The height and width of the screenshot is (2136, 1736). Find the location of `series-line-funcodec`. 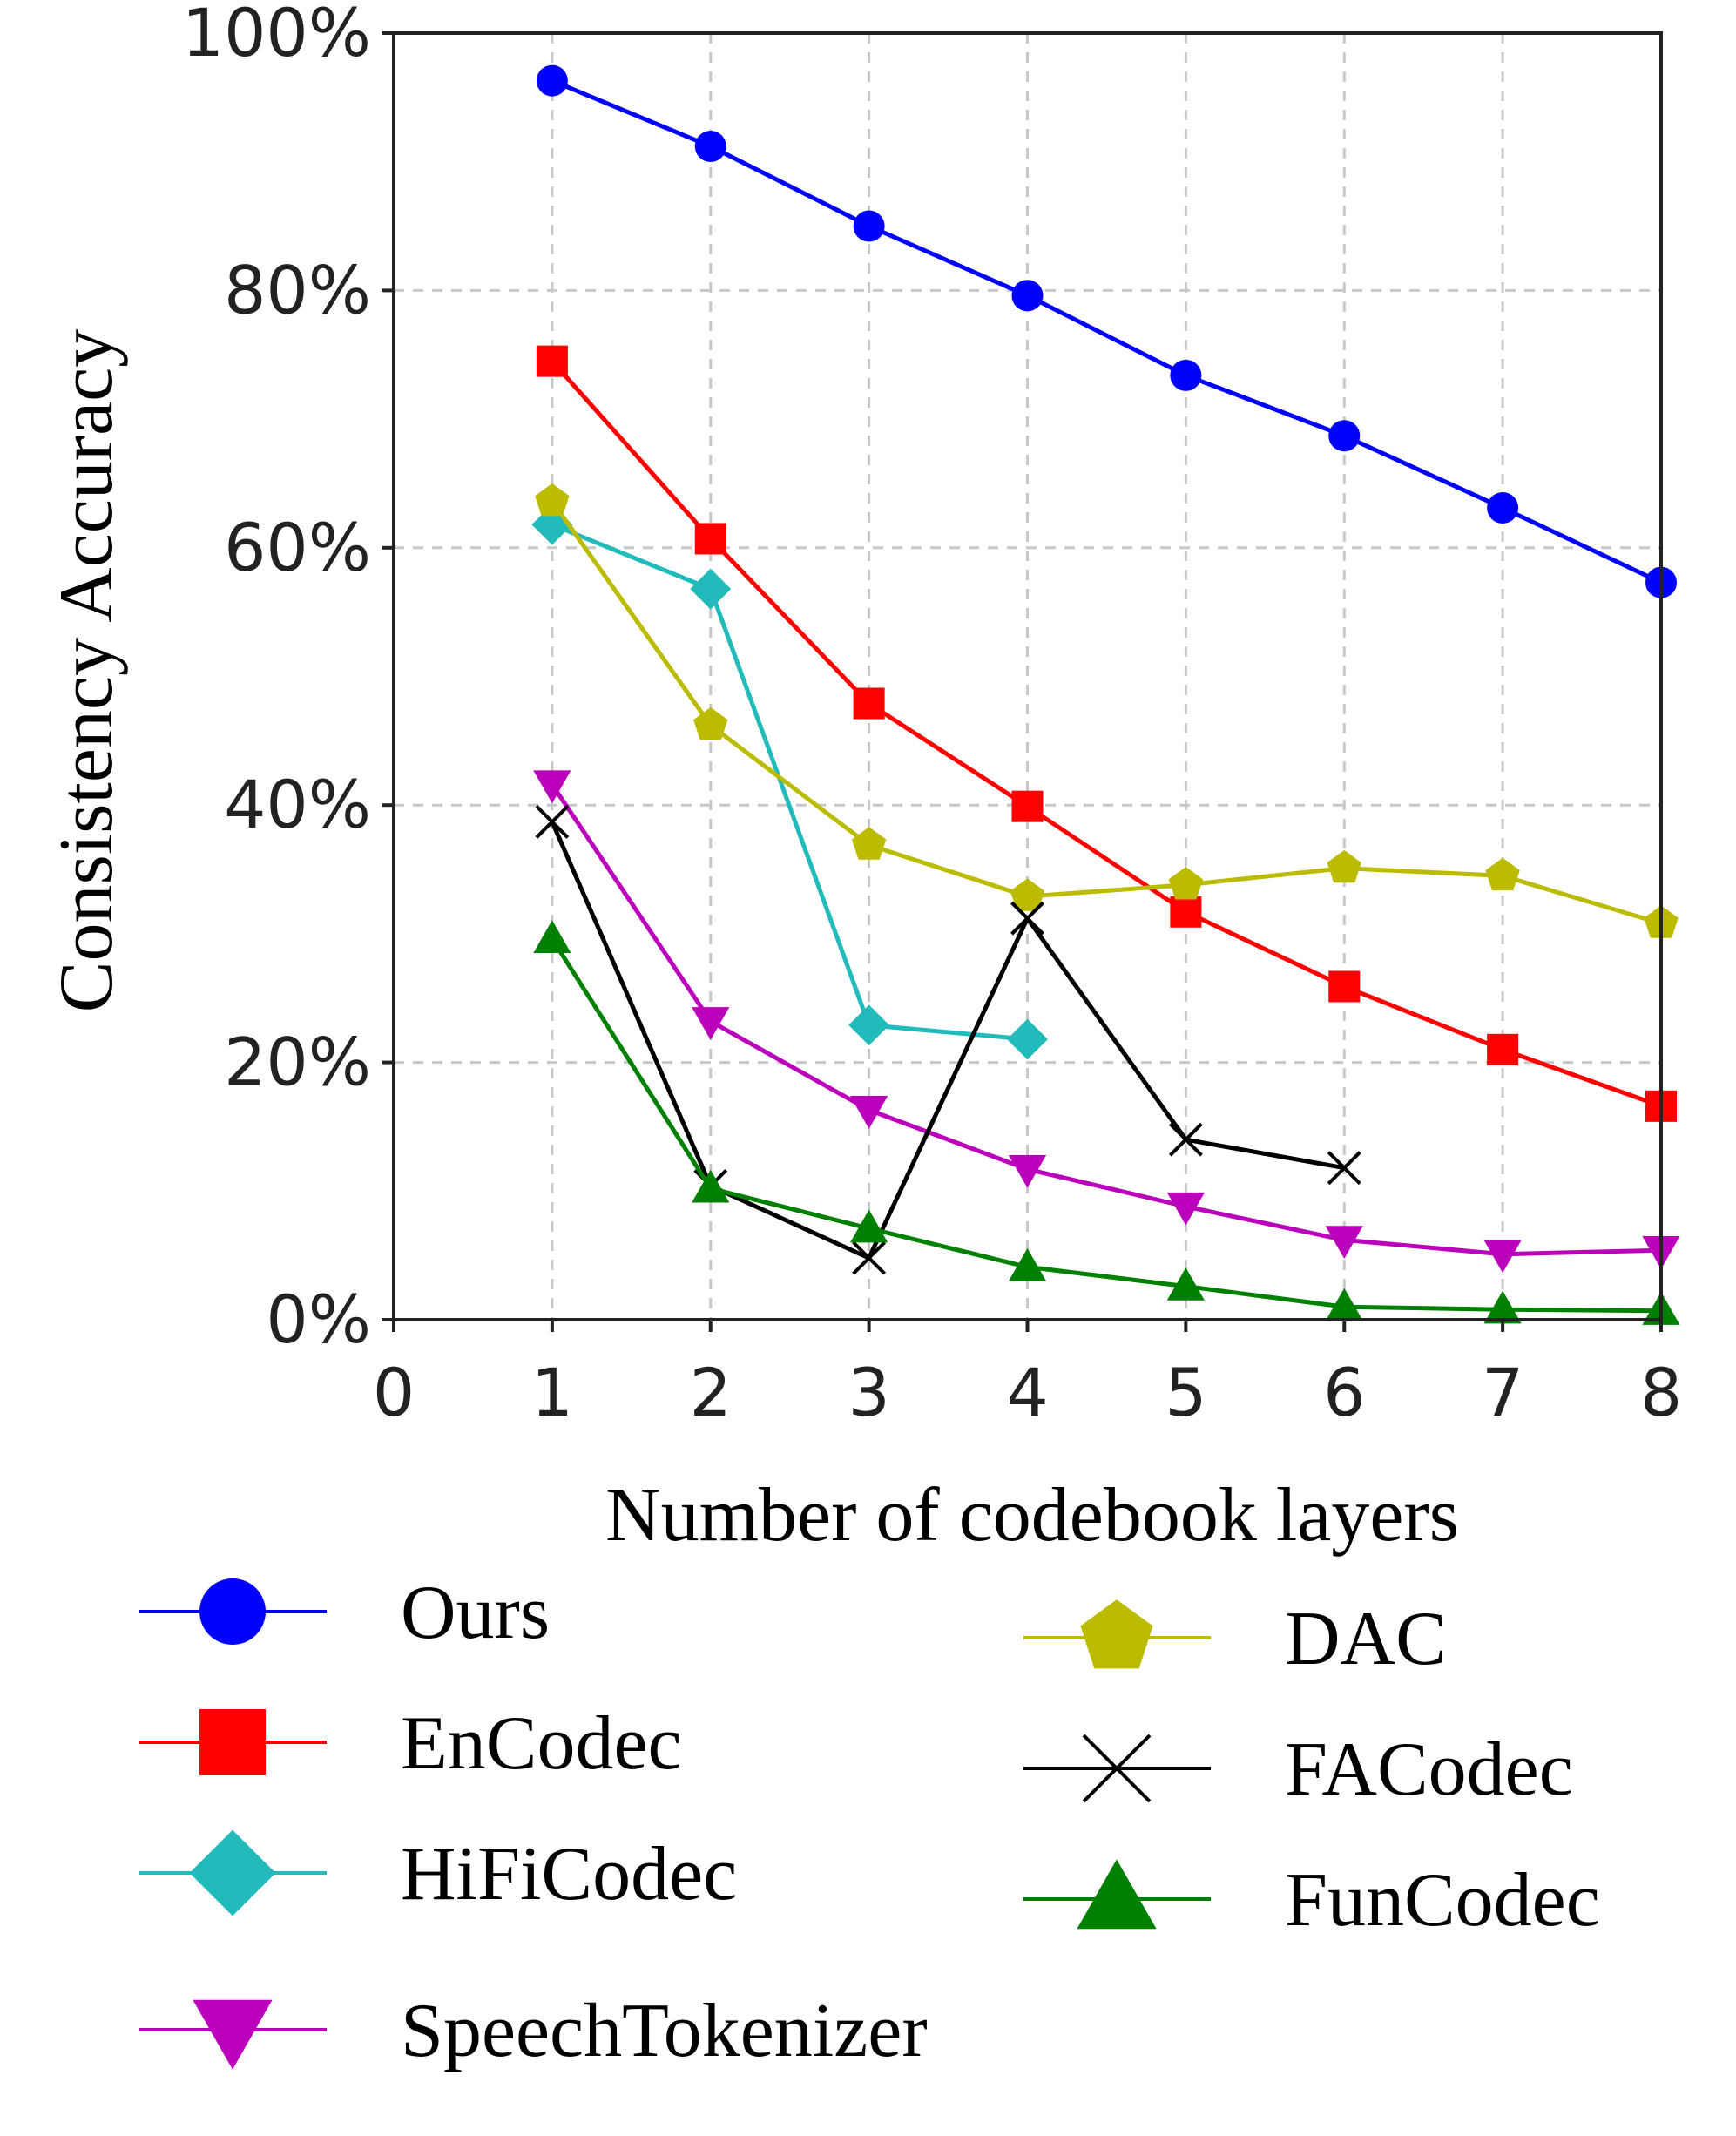

series-line-funcodec is located at coordinates (1106, 1125).